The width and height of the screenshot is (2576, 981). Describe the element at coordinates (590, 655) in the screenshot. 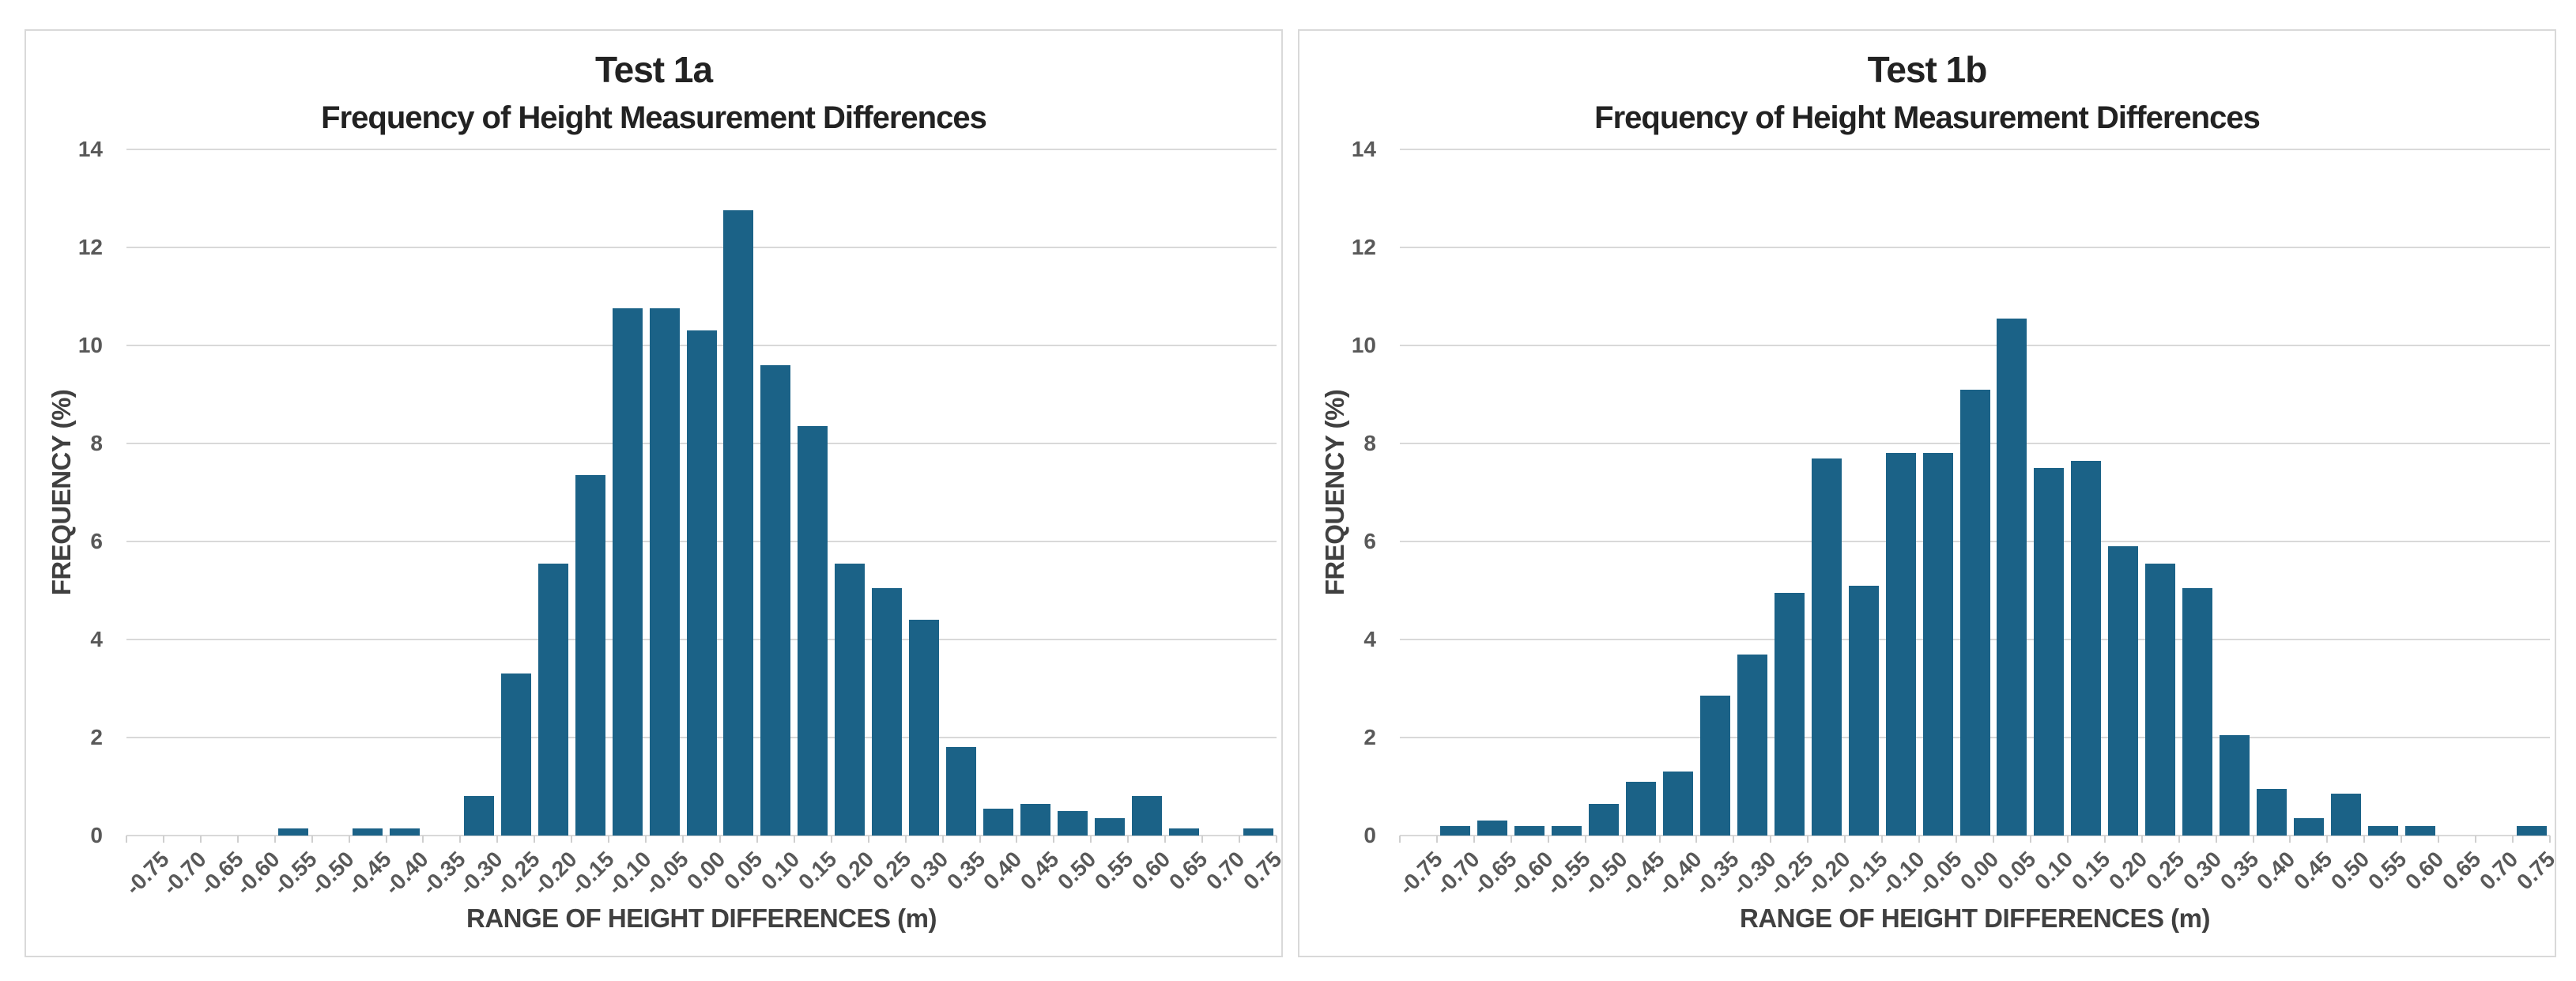

I see `bar--0.15` at that location.